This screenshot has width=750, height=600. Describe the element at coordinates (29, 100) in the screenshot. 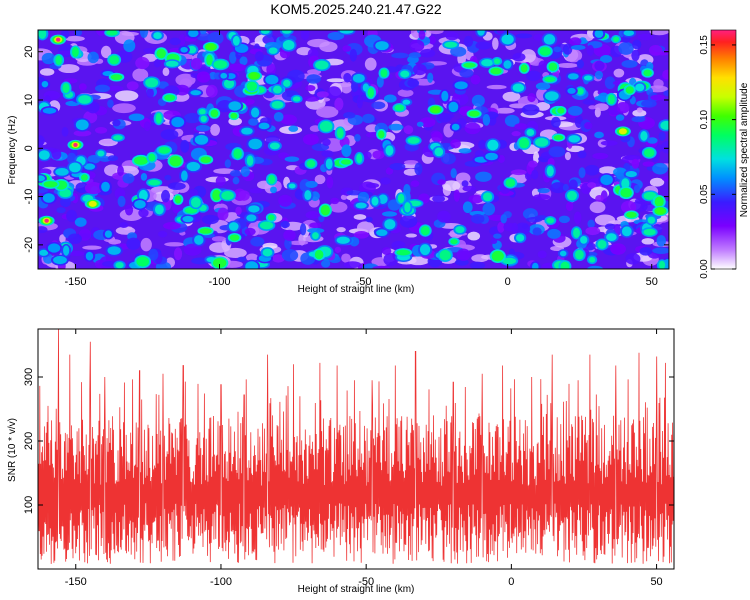

I see `y-tick-label: 10` at that location.